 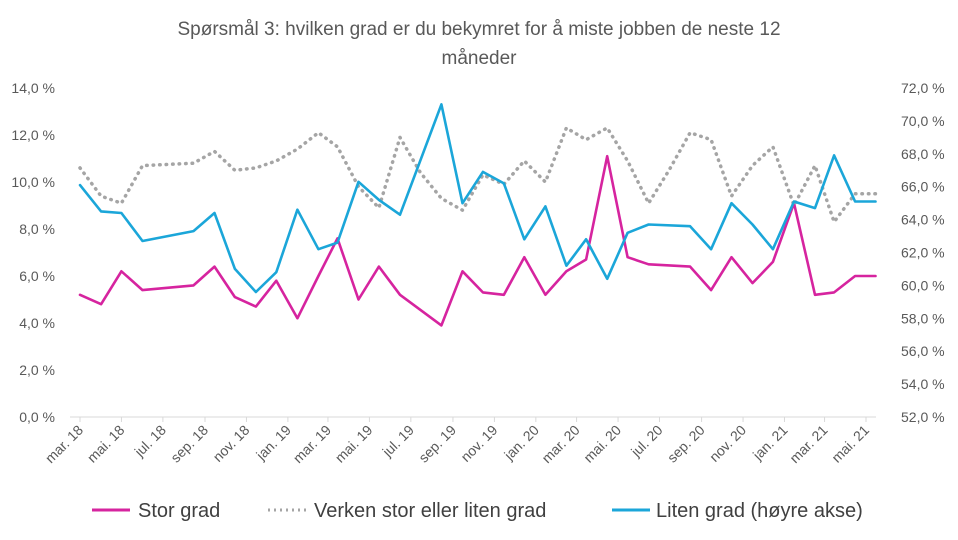 What do you see at coordinates (33, 182) in the screenshot?
I see `y-left-tick-label: 10,0 %` at bounding box center [33, 182].